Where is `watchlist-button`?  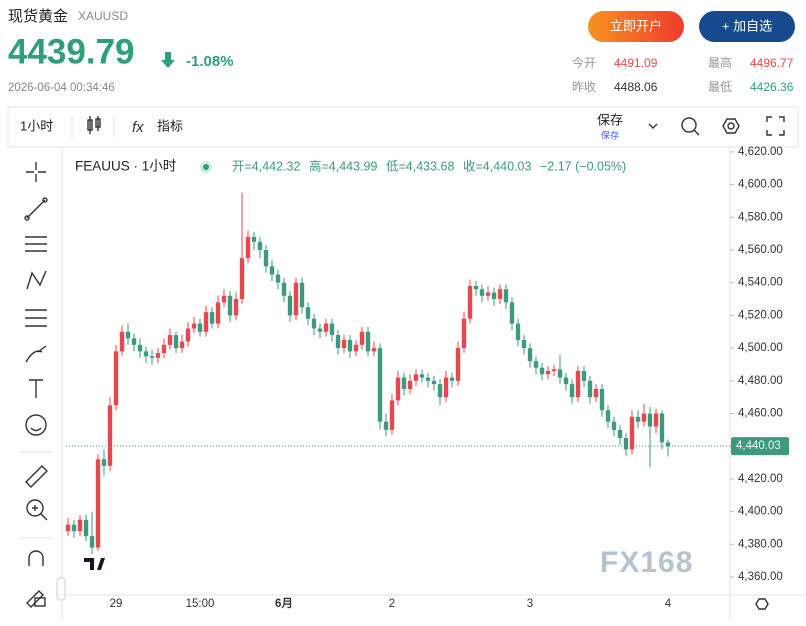 watchlist-button is located at coordinates (747, 26).